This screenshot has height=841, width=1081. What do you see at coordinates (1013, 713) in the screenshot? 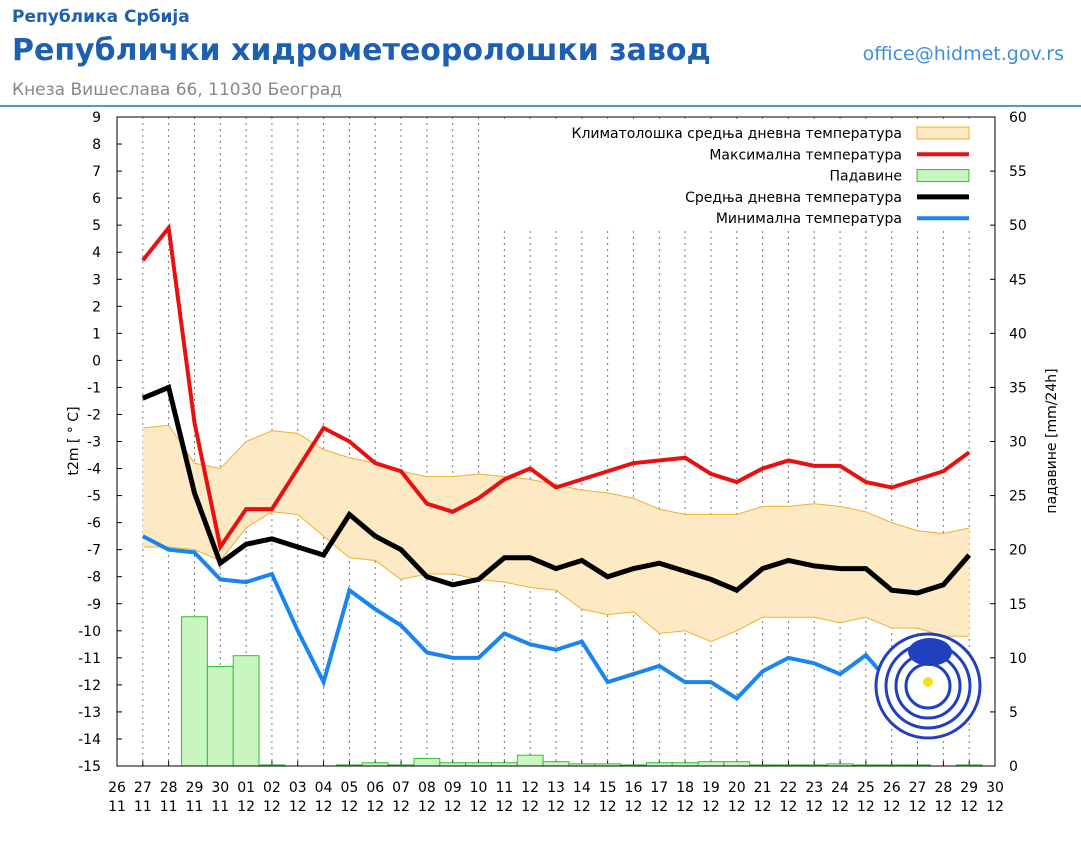
I see `y2-tick-label: 5` at bounding box center [1013, 713].